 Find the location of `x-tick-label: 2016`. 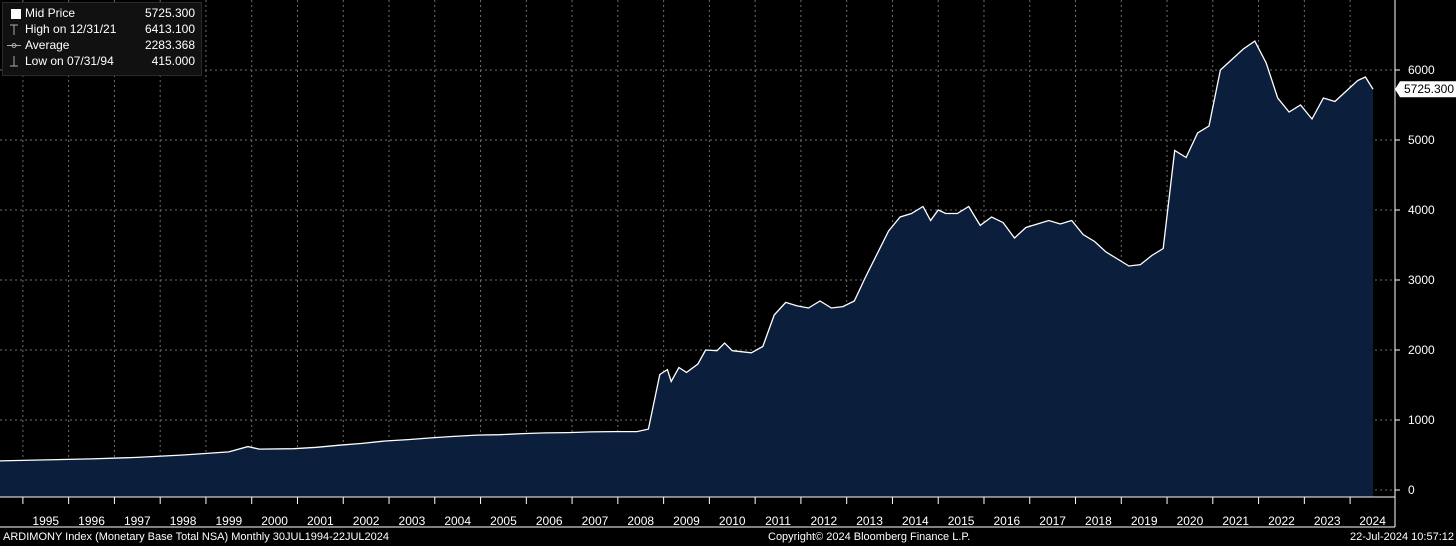

x-tick-label: 2016 is located at coordinates (1007, 521).